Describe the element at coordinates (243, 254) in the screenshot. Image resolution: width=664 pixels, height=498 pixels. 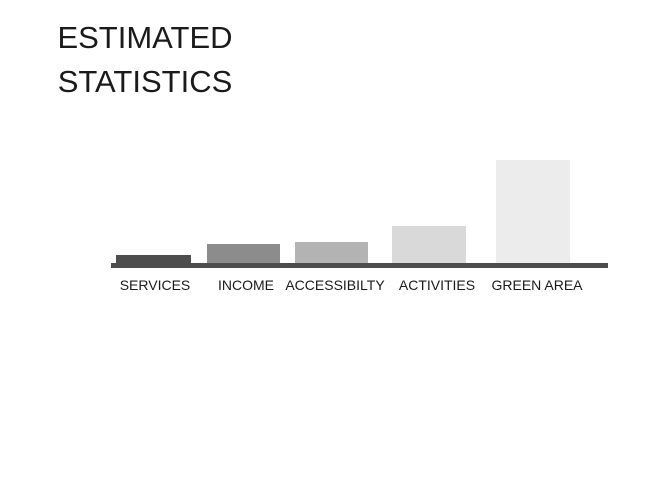
I see `bar-income` at that location.